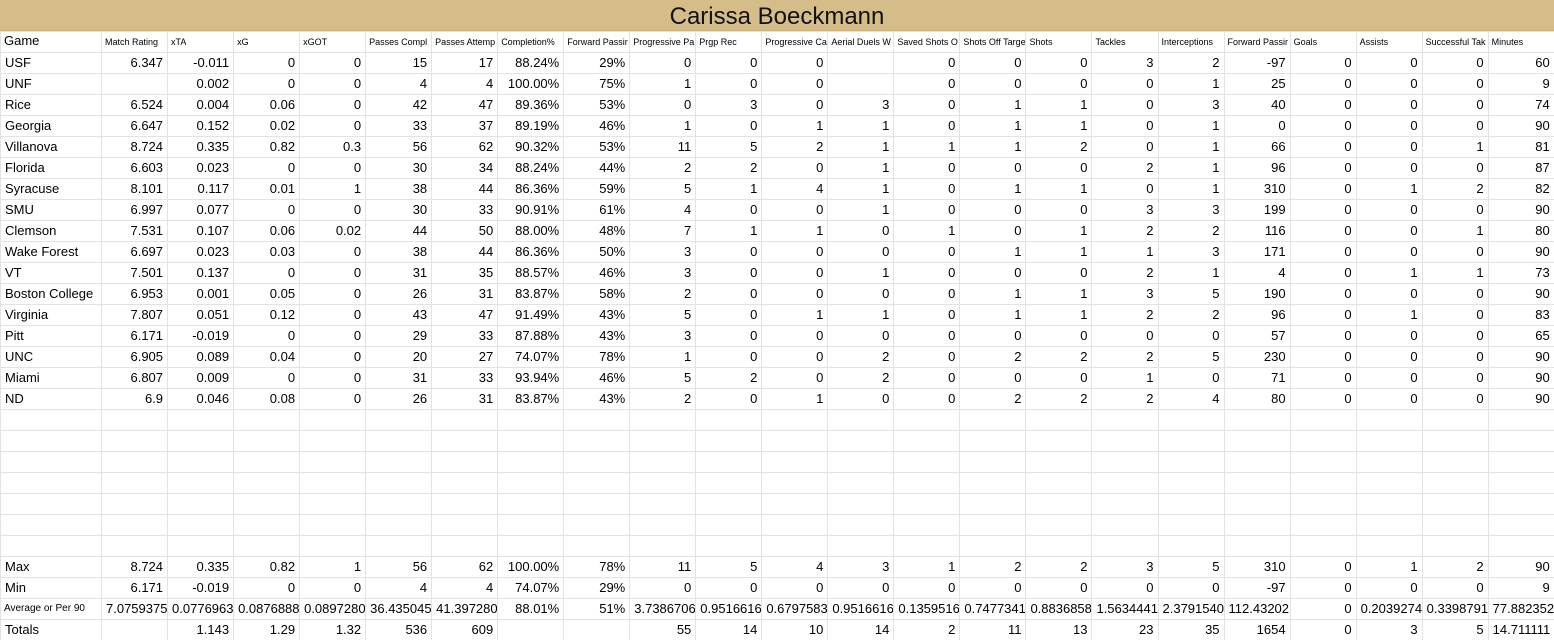 The image size is (1554, 640). I want to click on cell: 55, so click(663, 629).